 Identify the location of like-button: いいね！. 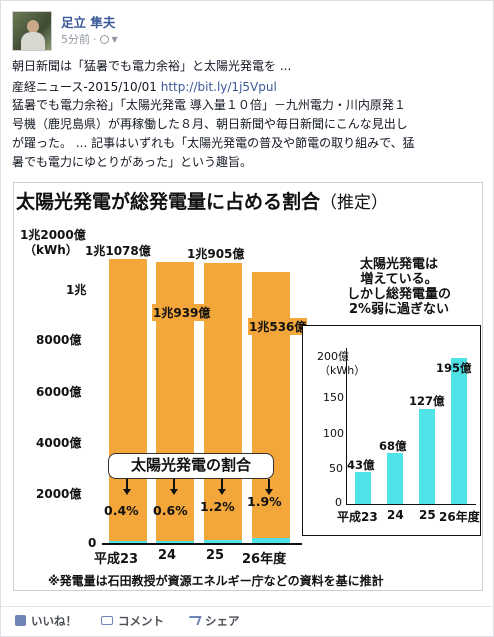
(46, 621).